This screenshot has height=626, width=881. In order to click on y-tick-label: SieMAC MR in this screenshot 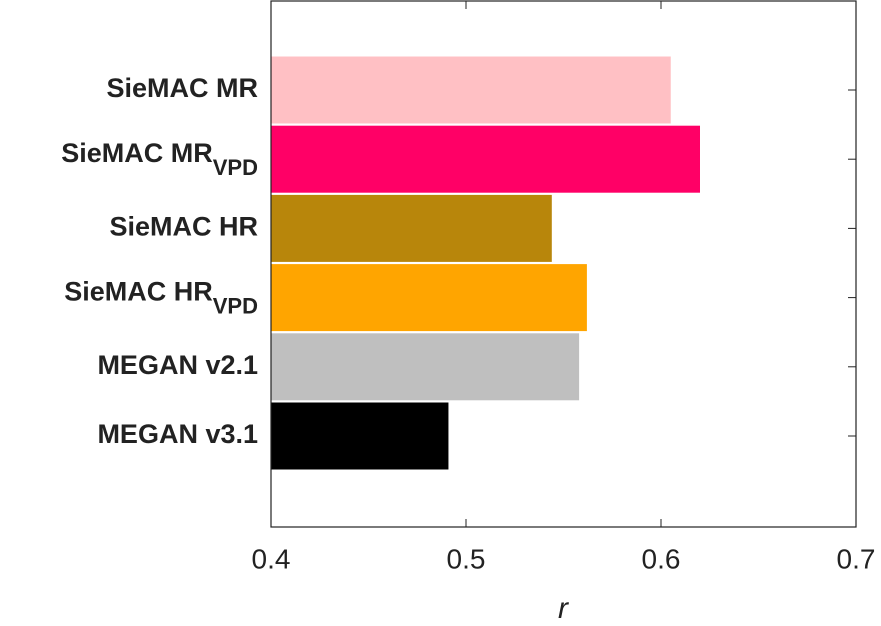, I will do `click(182, 88)`.